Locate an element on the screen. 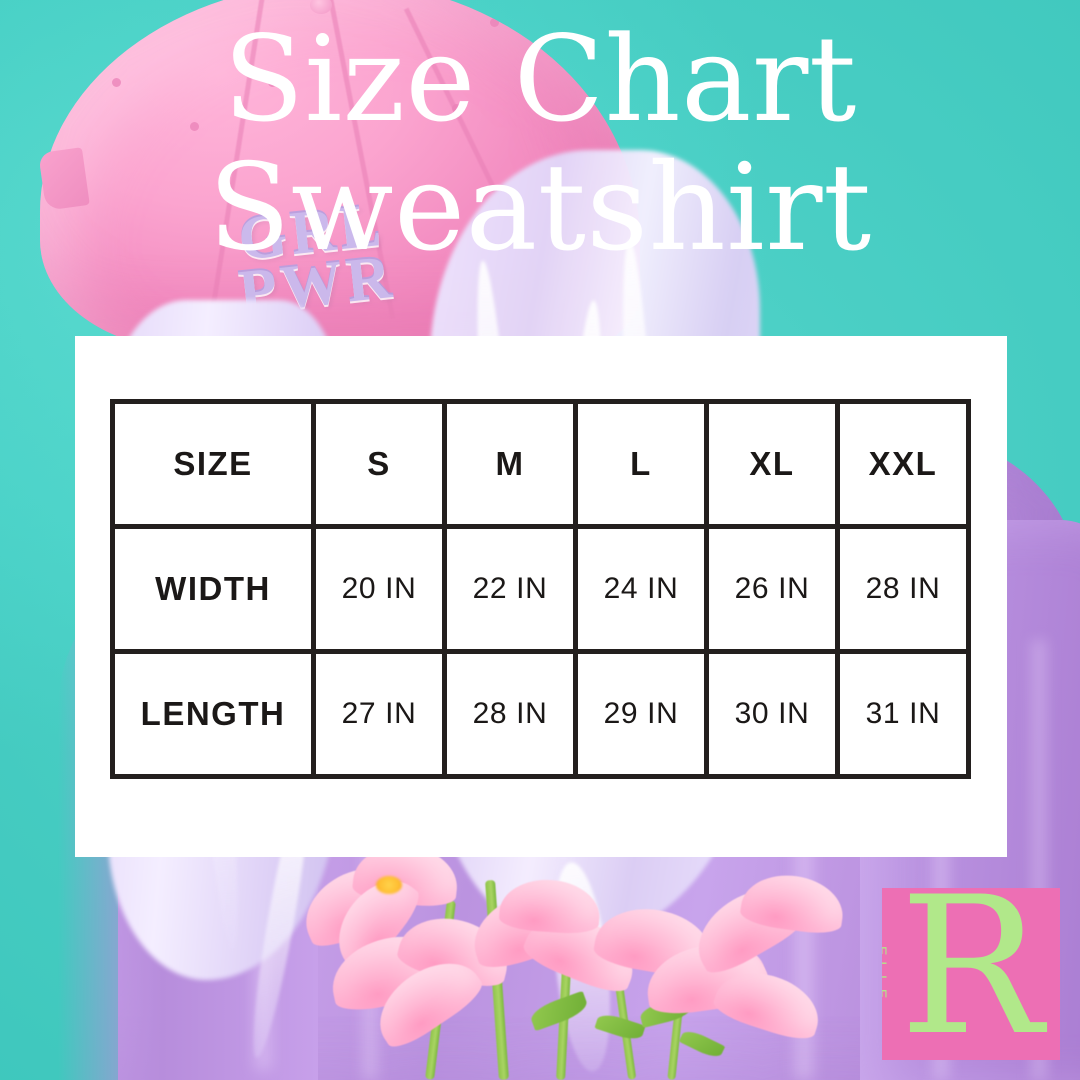  cell-length-l: 29 IN is located at coordinates (641, 714).